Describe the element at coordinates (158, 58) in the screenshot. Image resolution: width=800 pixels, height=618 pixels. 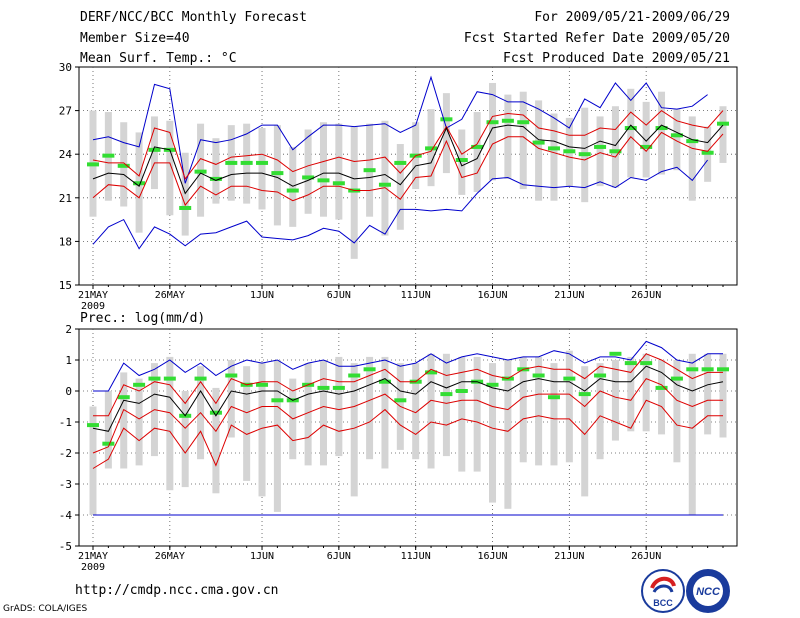
I see `variable-label: Mean Surf. Temp.: °C` at that location.